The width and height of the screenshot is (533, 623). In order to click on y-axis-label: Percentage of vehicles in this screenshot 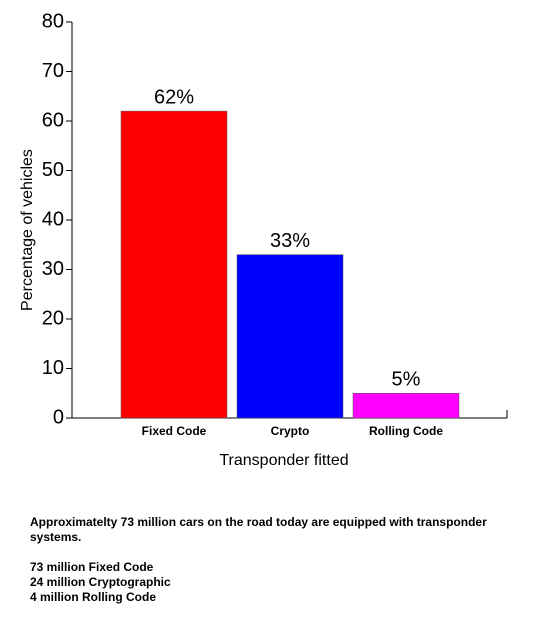, I will do `click(27, 230)`.